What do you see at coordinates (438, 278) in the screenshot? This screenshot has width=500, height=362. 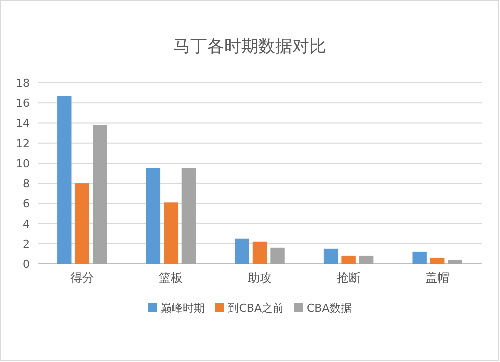 I see `x-tick-label: 盖帽` at bounding box center [438, 278].